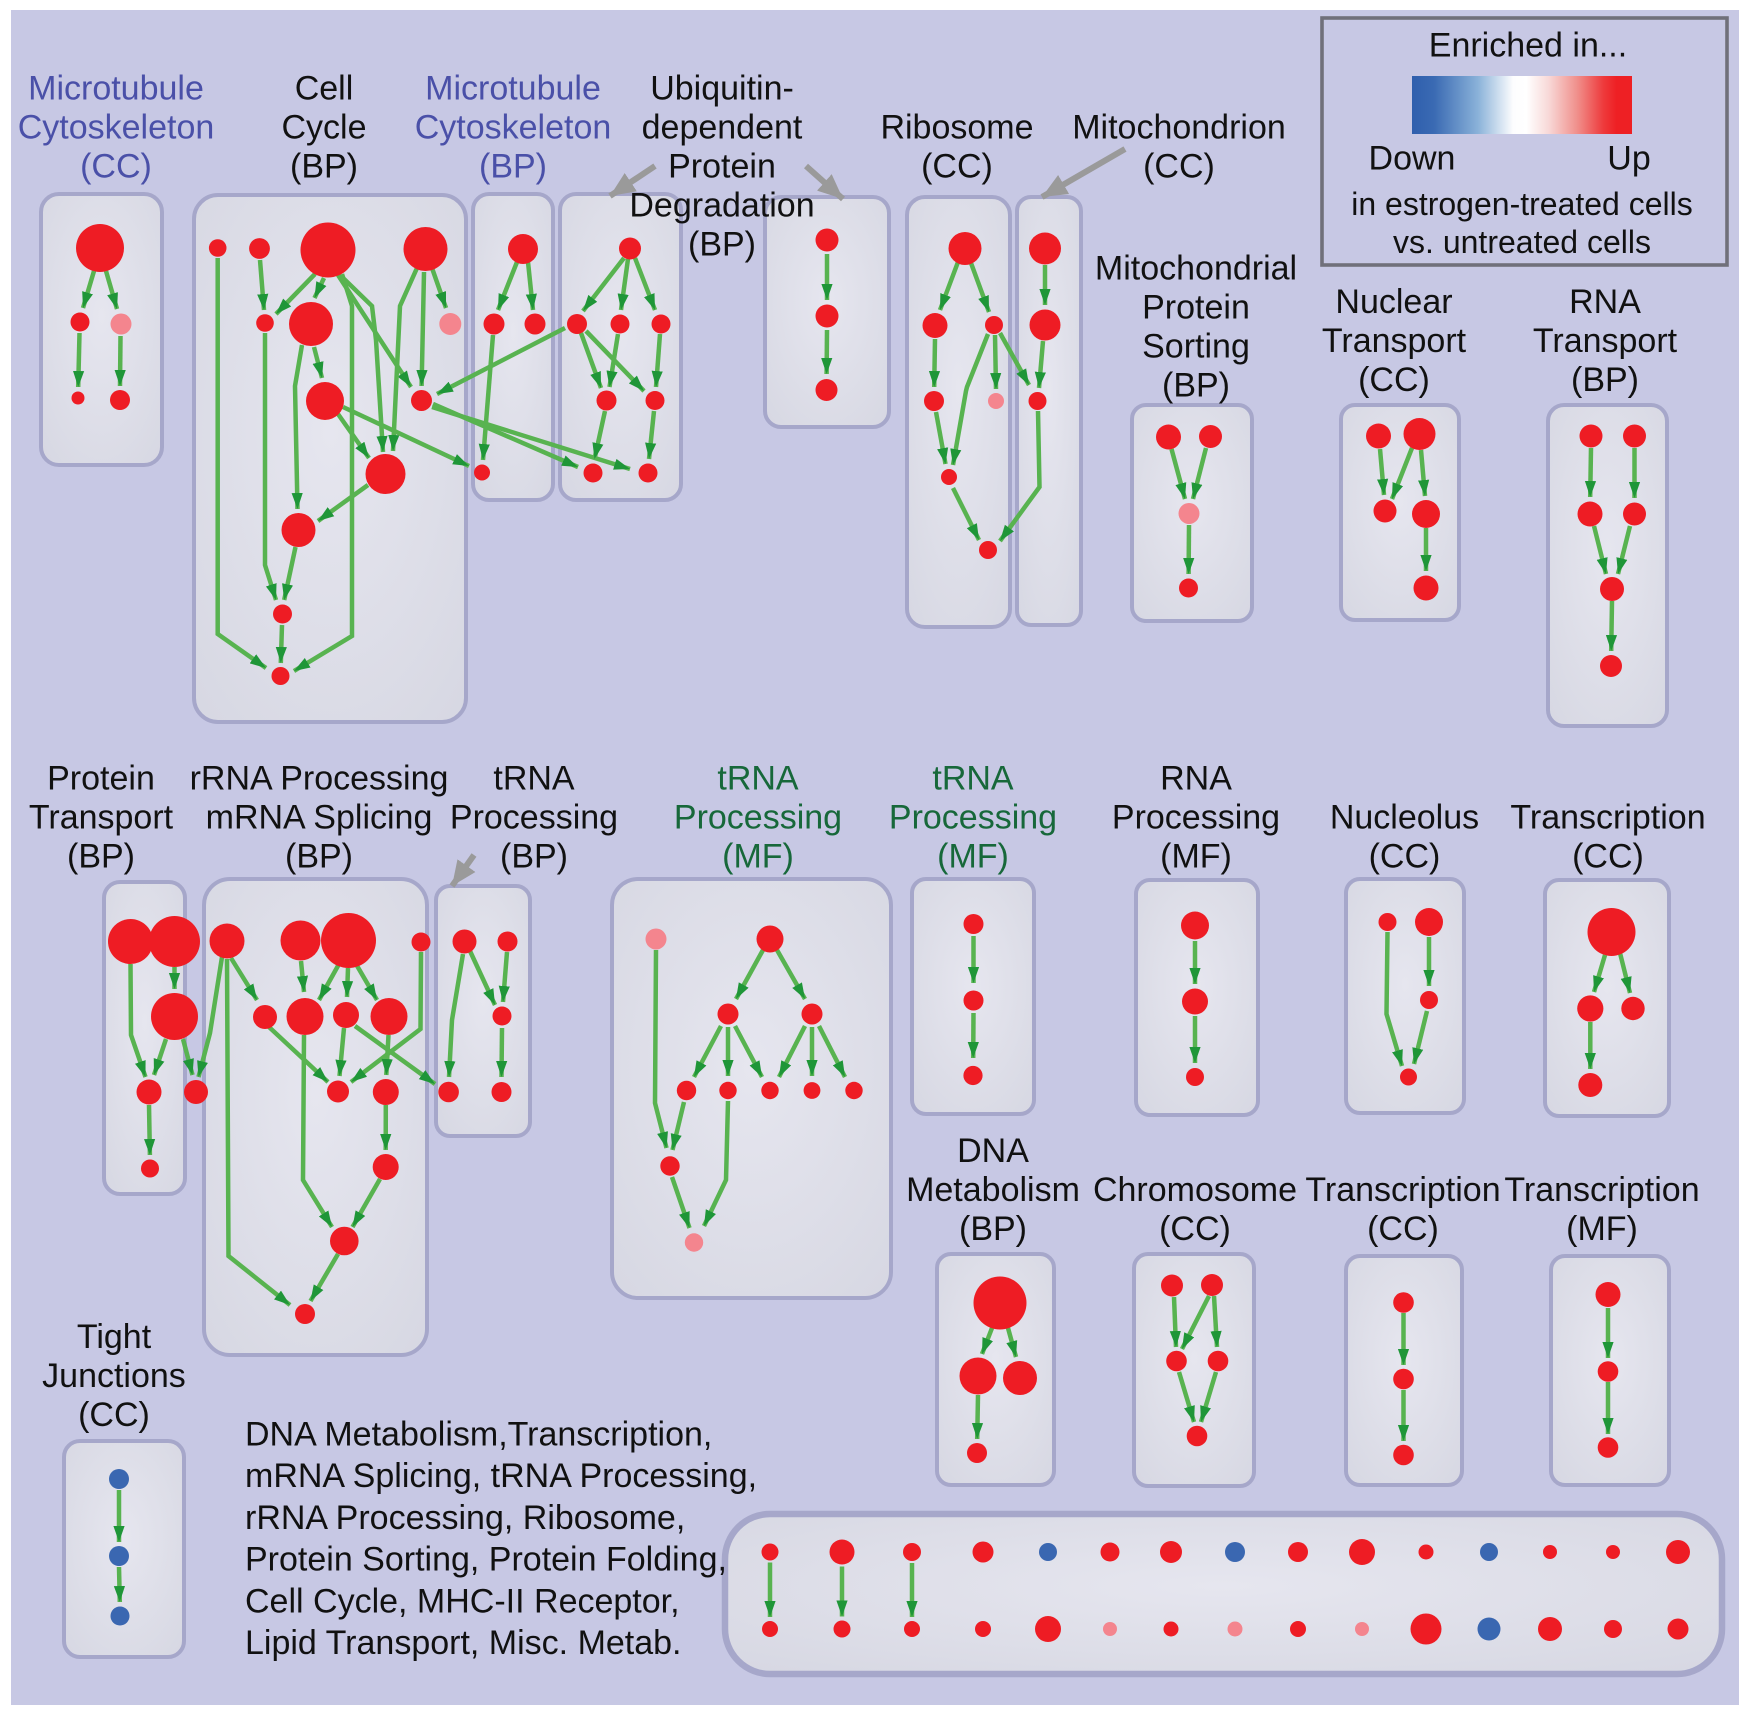 This screenshot has height=1715, width=1750. What do you see at coordinates (1412, 159) in the screenshot?
I see `svg-text: Down` at bounding box center [1412, 159].